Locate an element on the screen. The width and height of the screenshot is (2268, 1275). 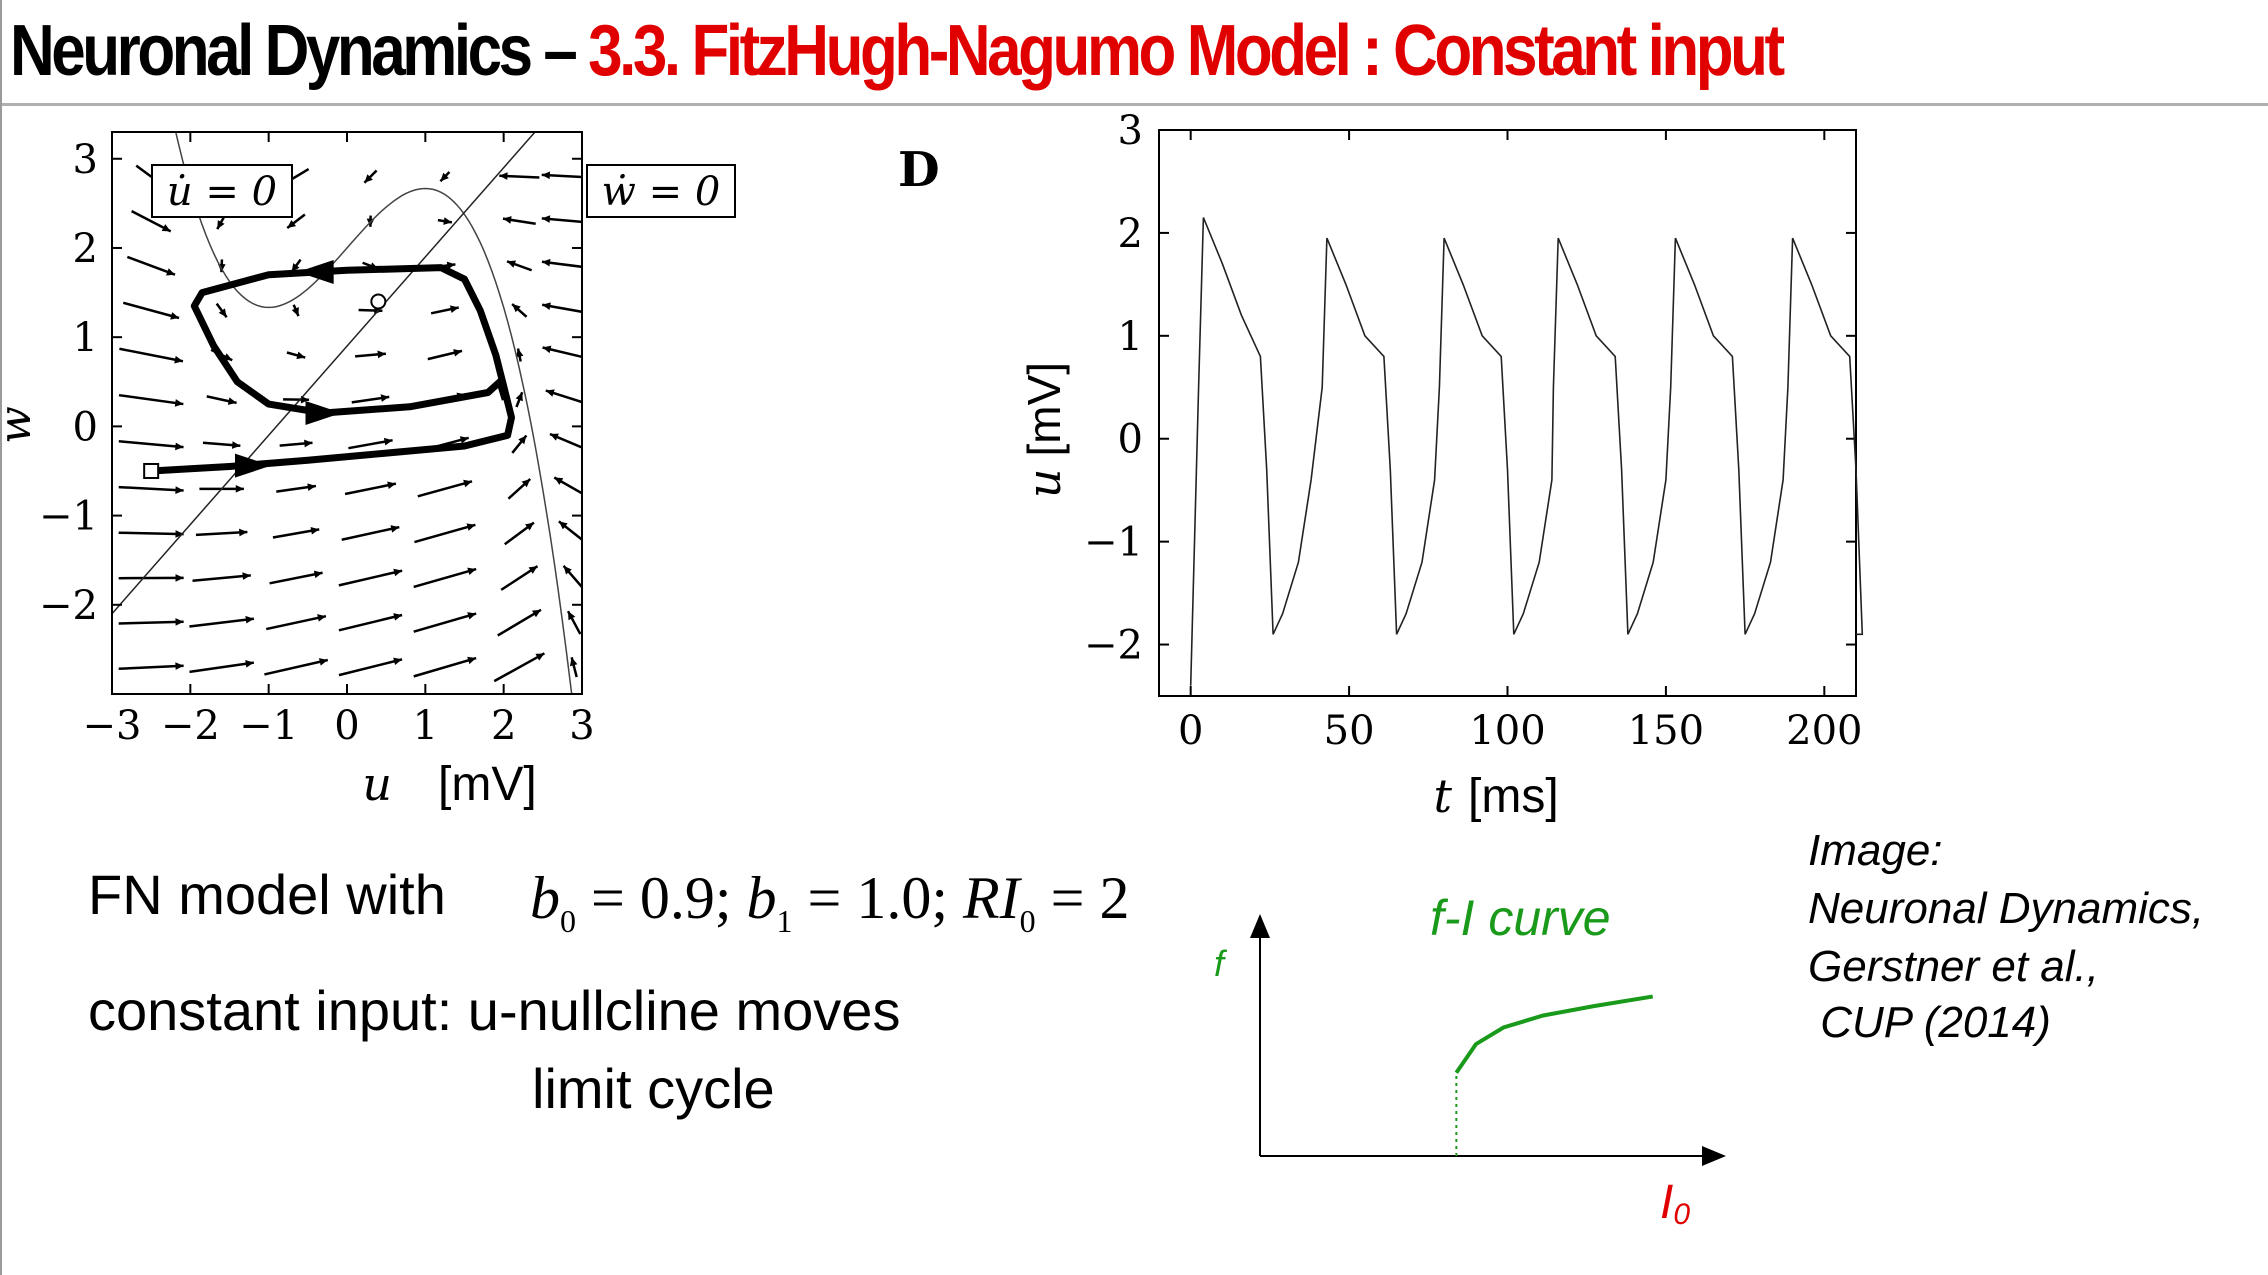
model-description: FN model with is located at coordinates (267, 894).